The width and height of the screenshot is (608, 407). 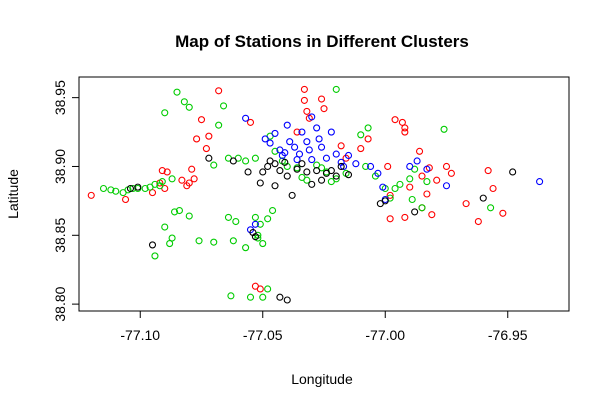 I want to click on x-tick-label: -76.95, so click(x=508, y=335).